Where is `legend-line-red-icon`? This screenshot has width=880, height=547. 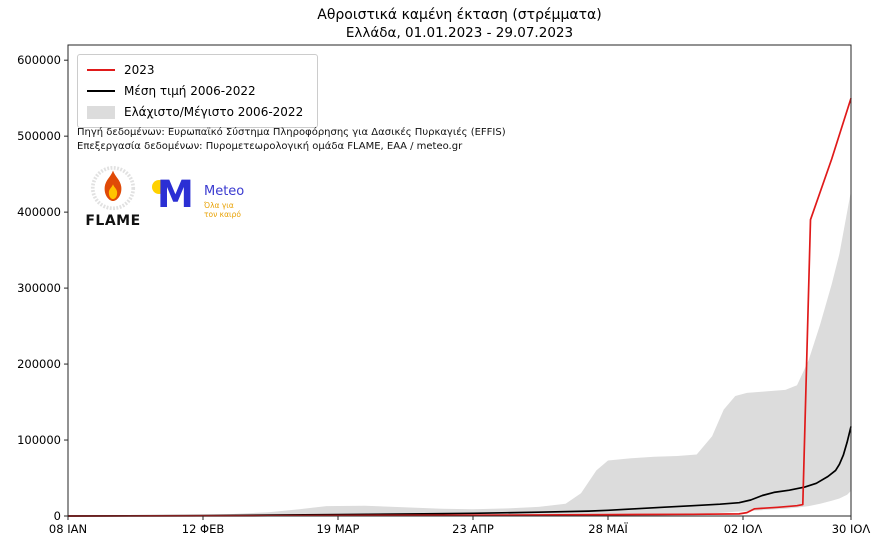 legend-line-red-icon is located at coordinates (101, 70).